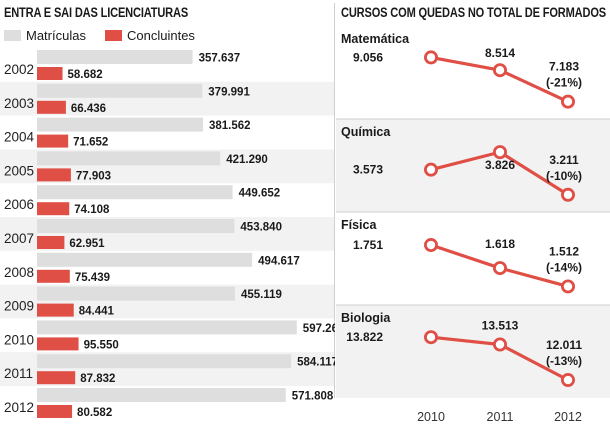  Describe the element at coordinates (368, 245) in the screenshot. I see `data-label-fisica-2010: 1.751` at that location.